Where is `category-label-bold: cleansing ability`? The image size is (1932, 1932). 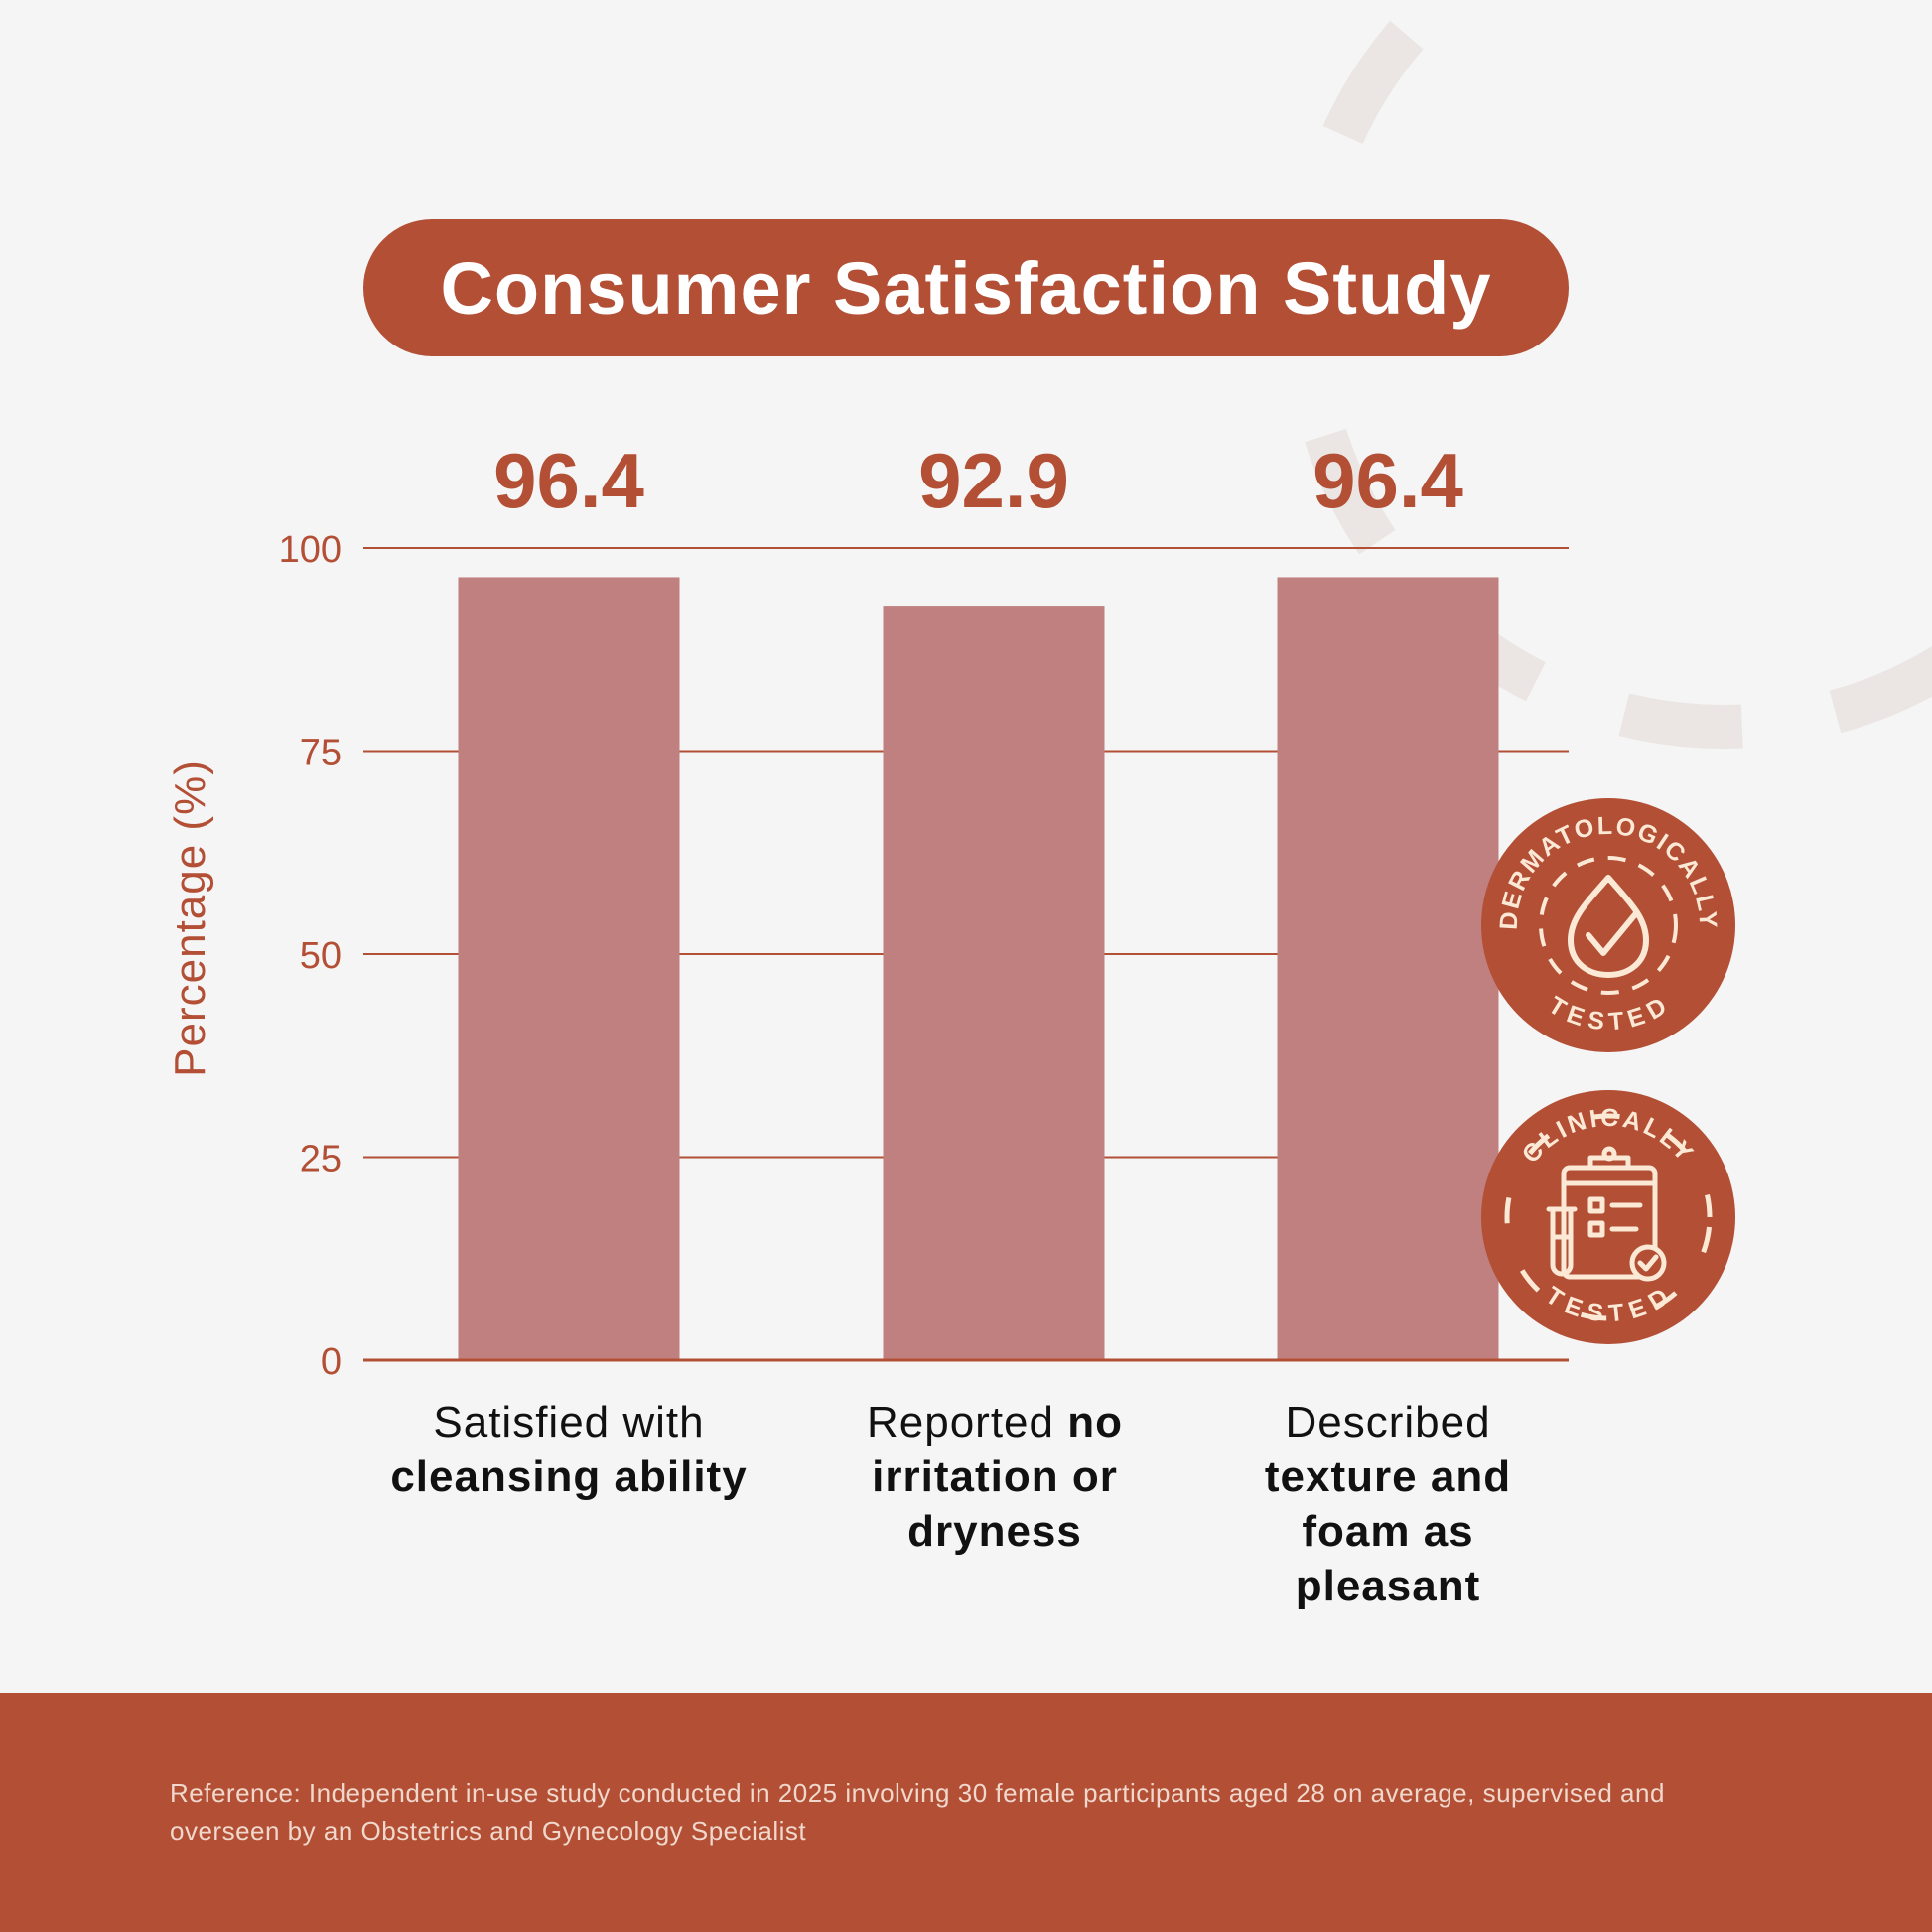
category-label-bold: cleansing ability is located at coordinates (569, 1477).